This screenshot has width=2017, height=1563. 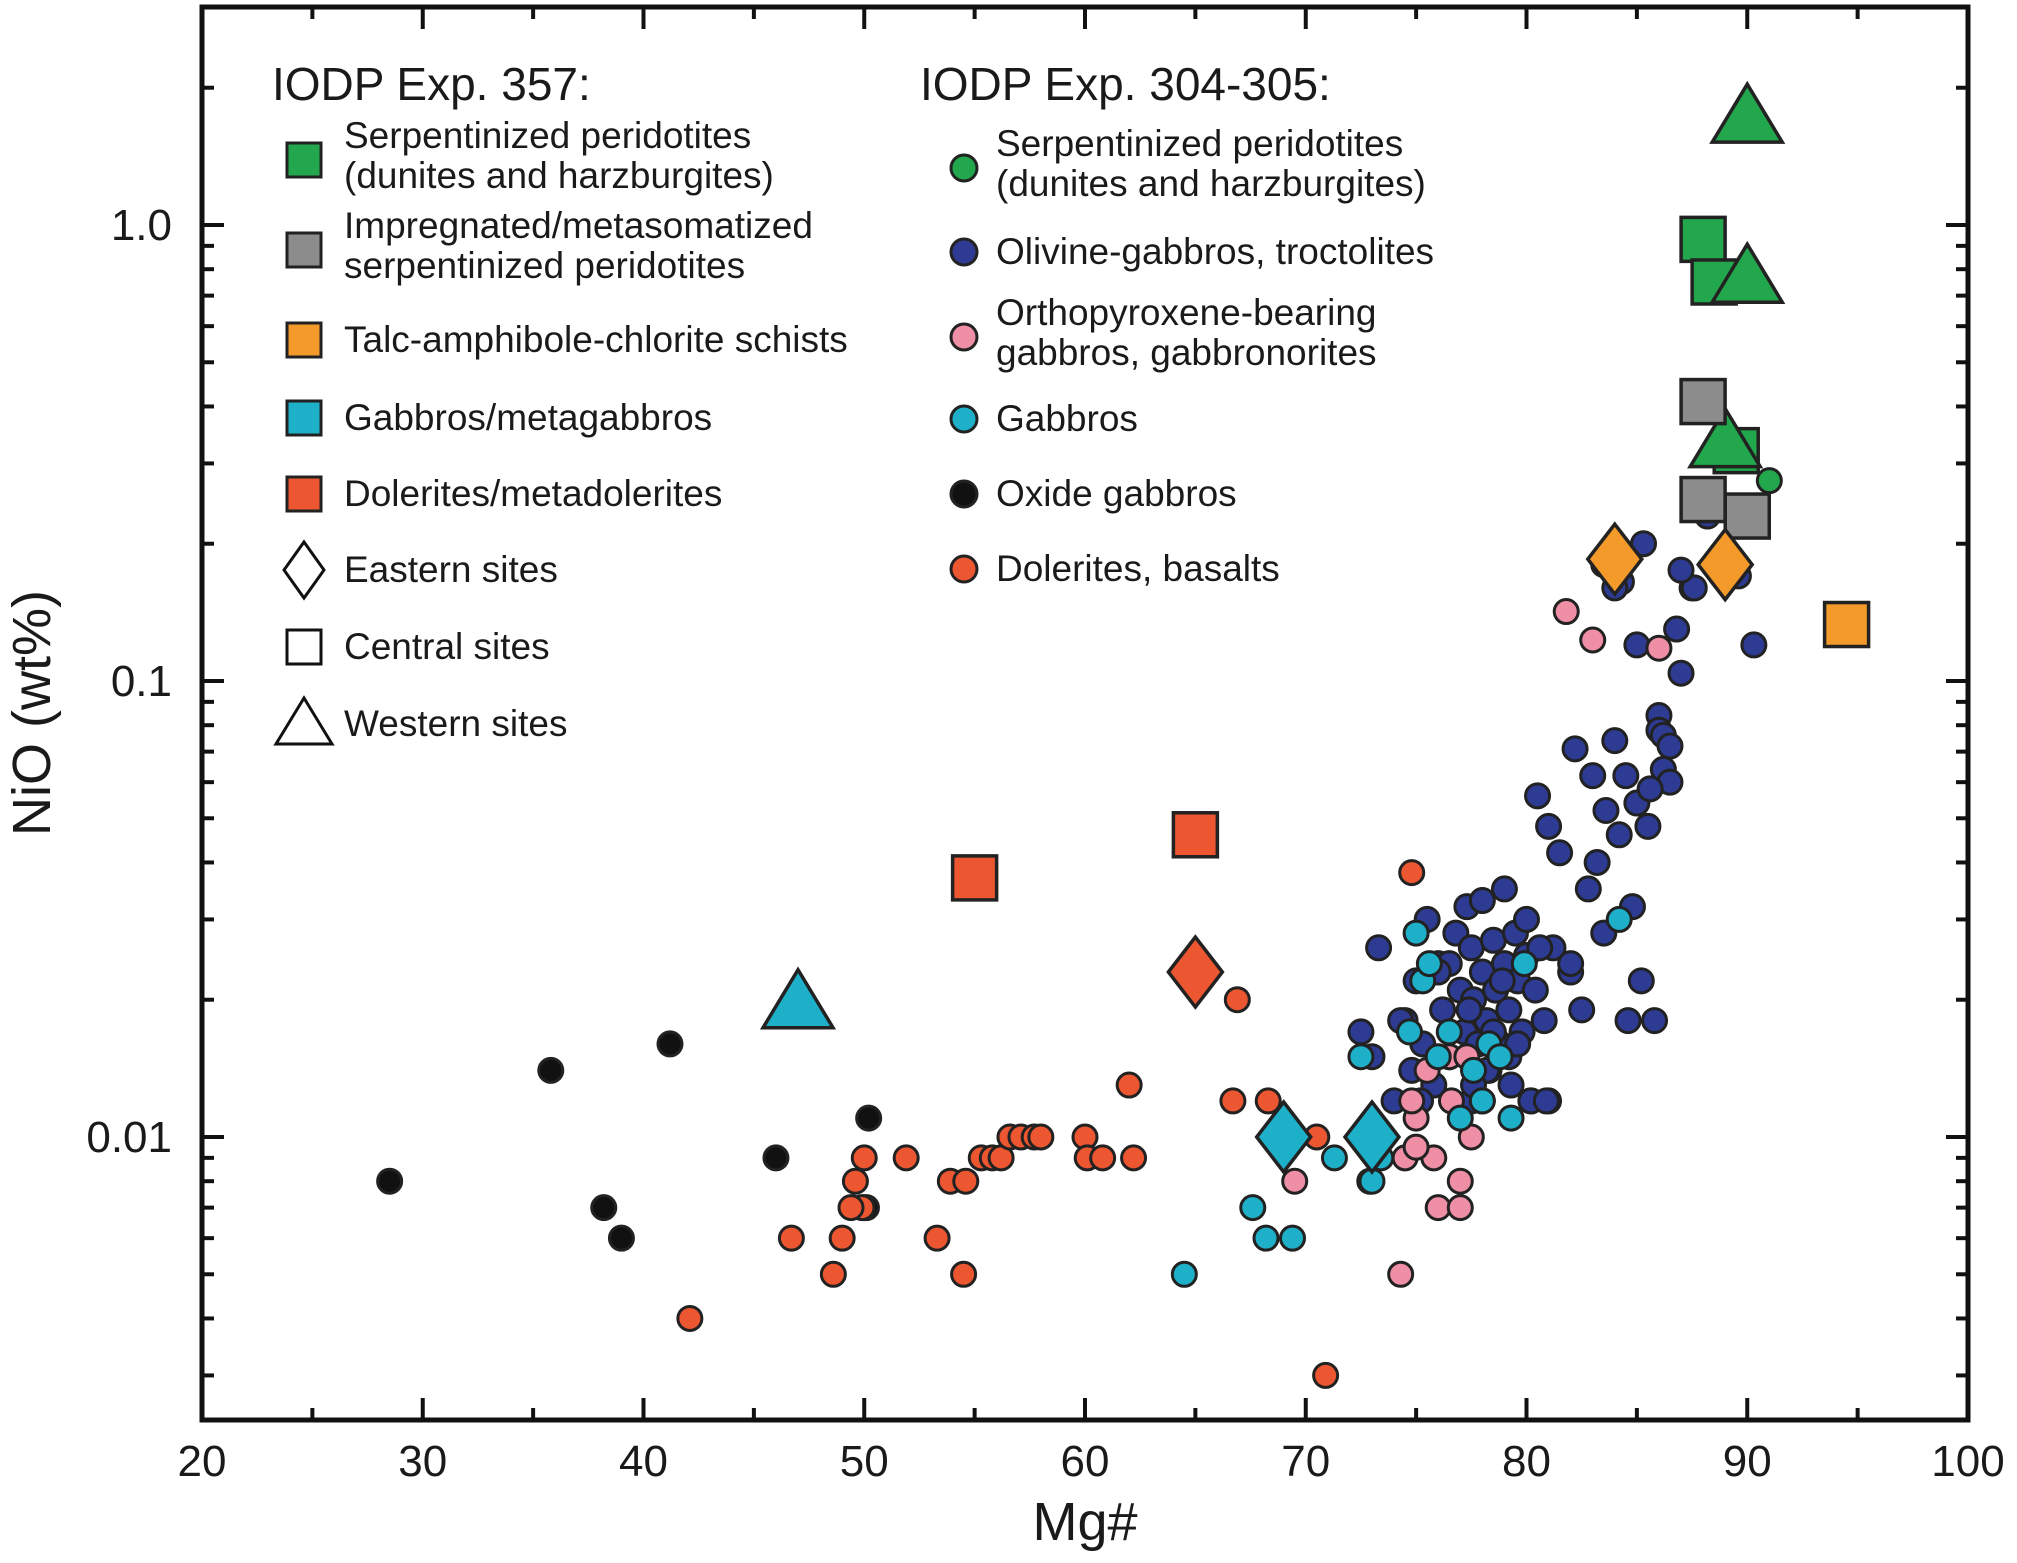 I want to click on legend-label: Orthopyroxene-bearing, so click(x=1186, y=312).